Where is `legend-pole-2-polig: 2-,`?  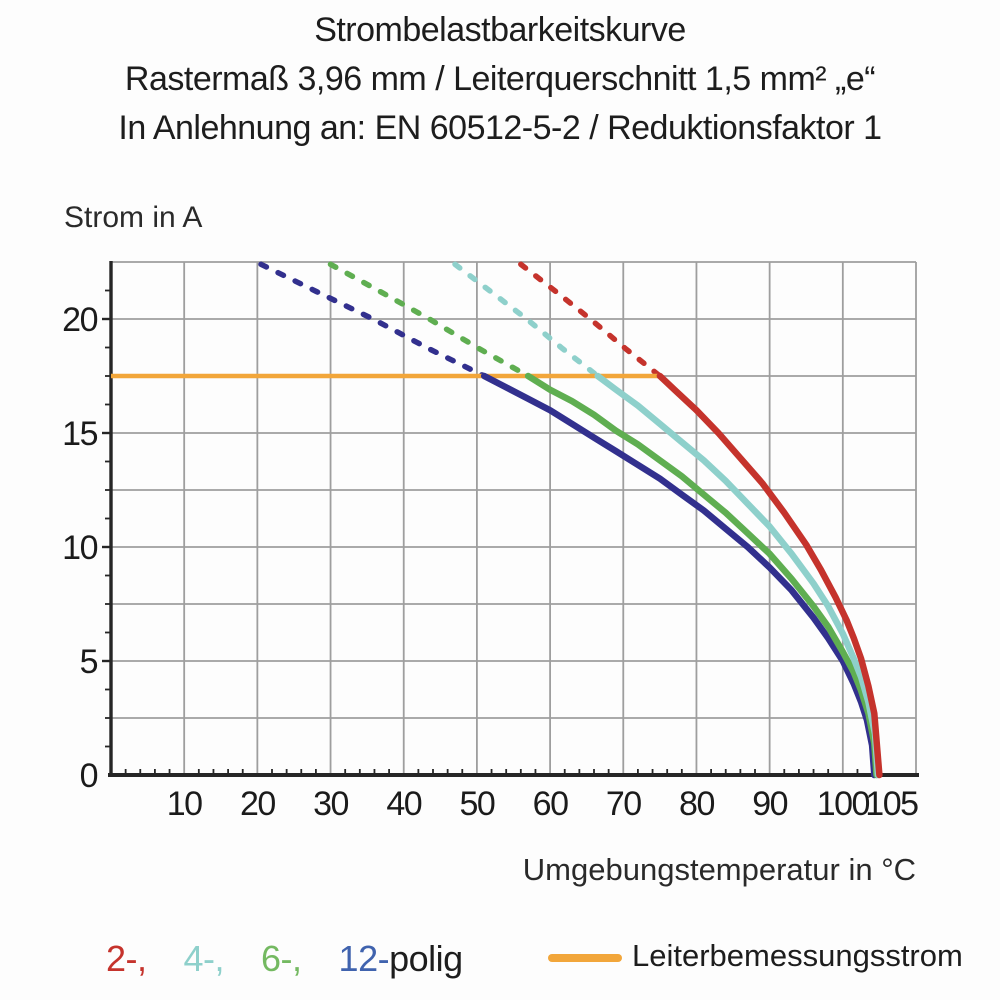
legend-pole-2-polig: 2-, is located at coordinates (126, 958).